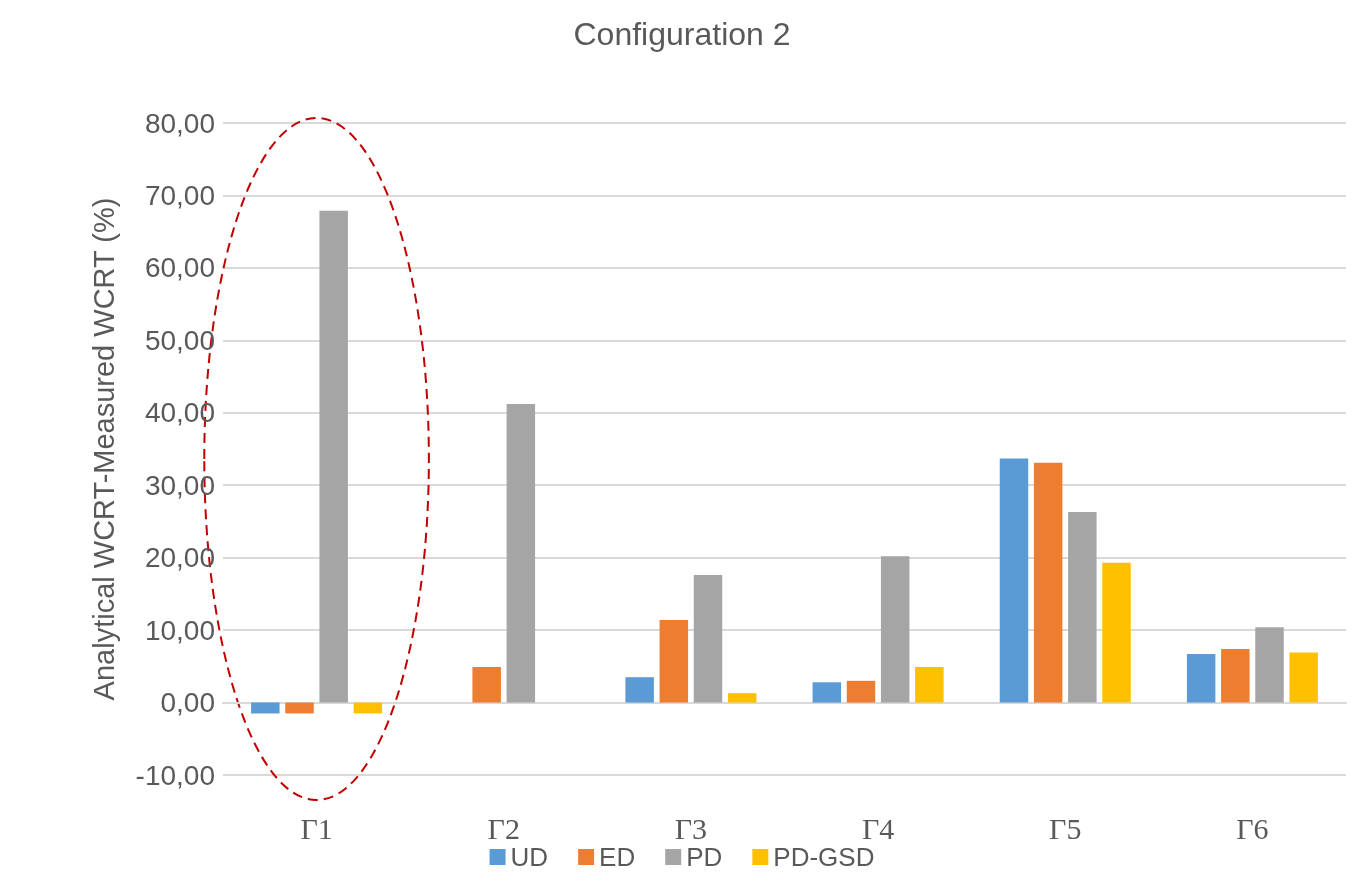 The width and height of the screenshot is (1364, 890). What do you see at coordinates (179, 630) in the screenshot?
I see `y-tick-label: 10,00` at bounding box center [179, 630].